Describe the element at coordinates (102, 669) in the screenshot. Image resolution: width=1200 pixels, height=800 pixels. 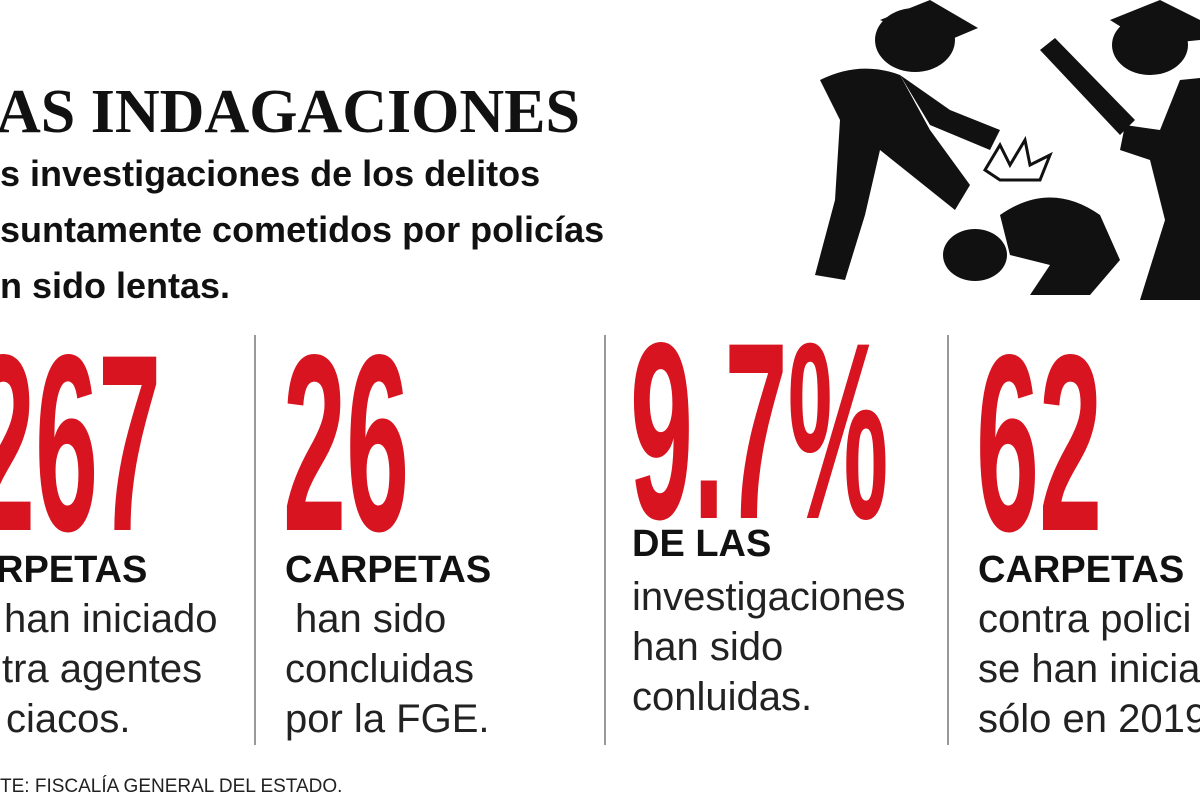
I see `stat-description: tra agentes` at that location.